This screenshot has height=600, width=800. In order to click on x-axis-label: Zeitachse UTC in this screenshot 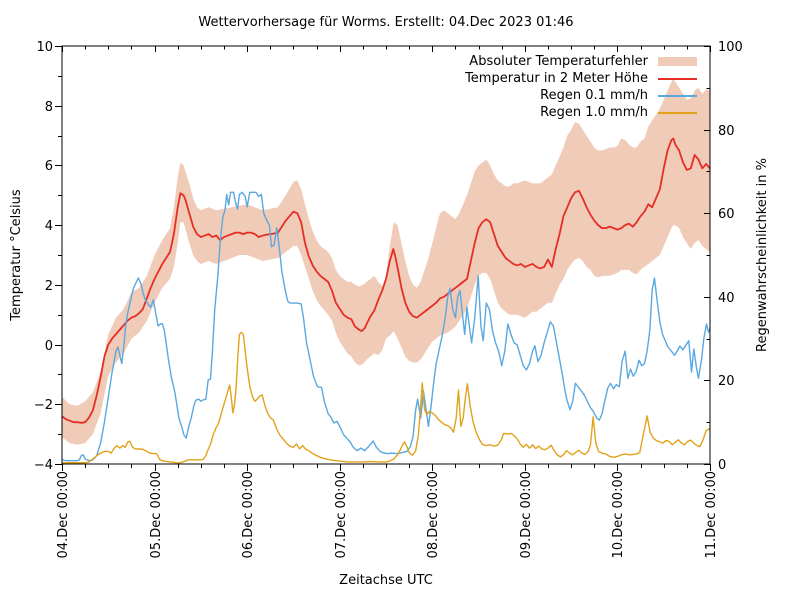, I will do `click(386, 580)`.